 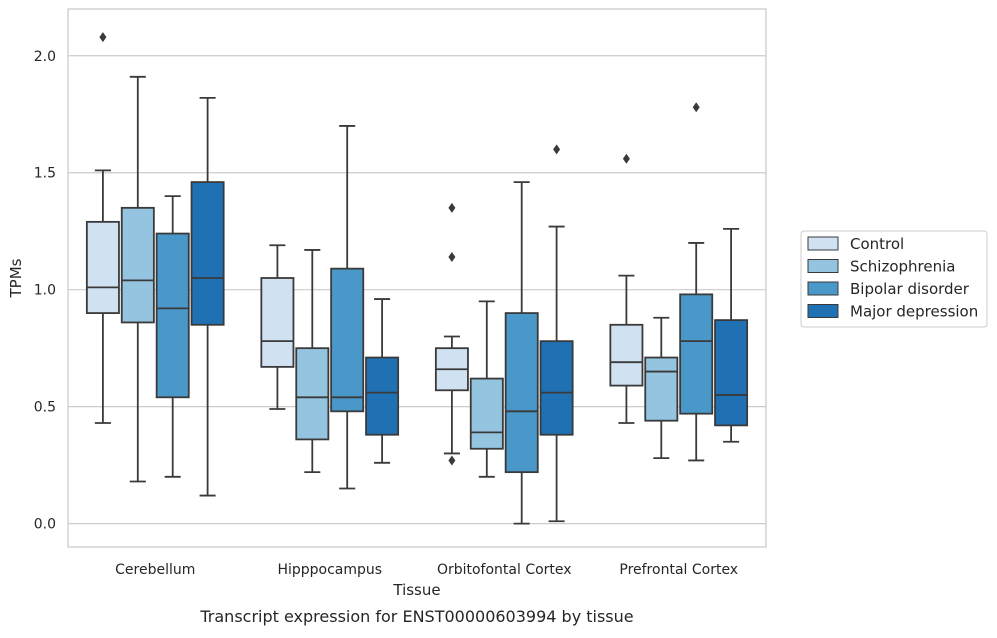 I want to click on legend-item: Control, so click(x=855, y=244).